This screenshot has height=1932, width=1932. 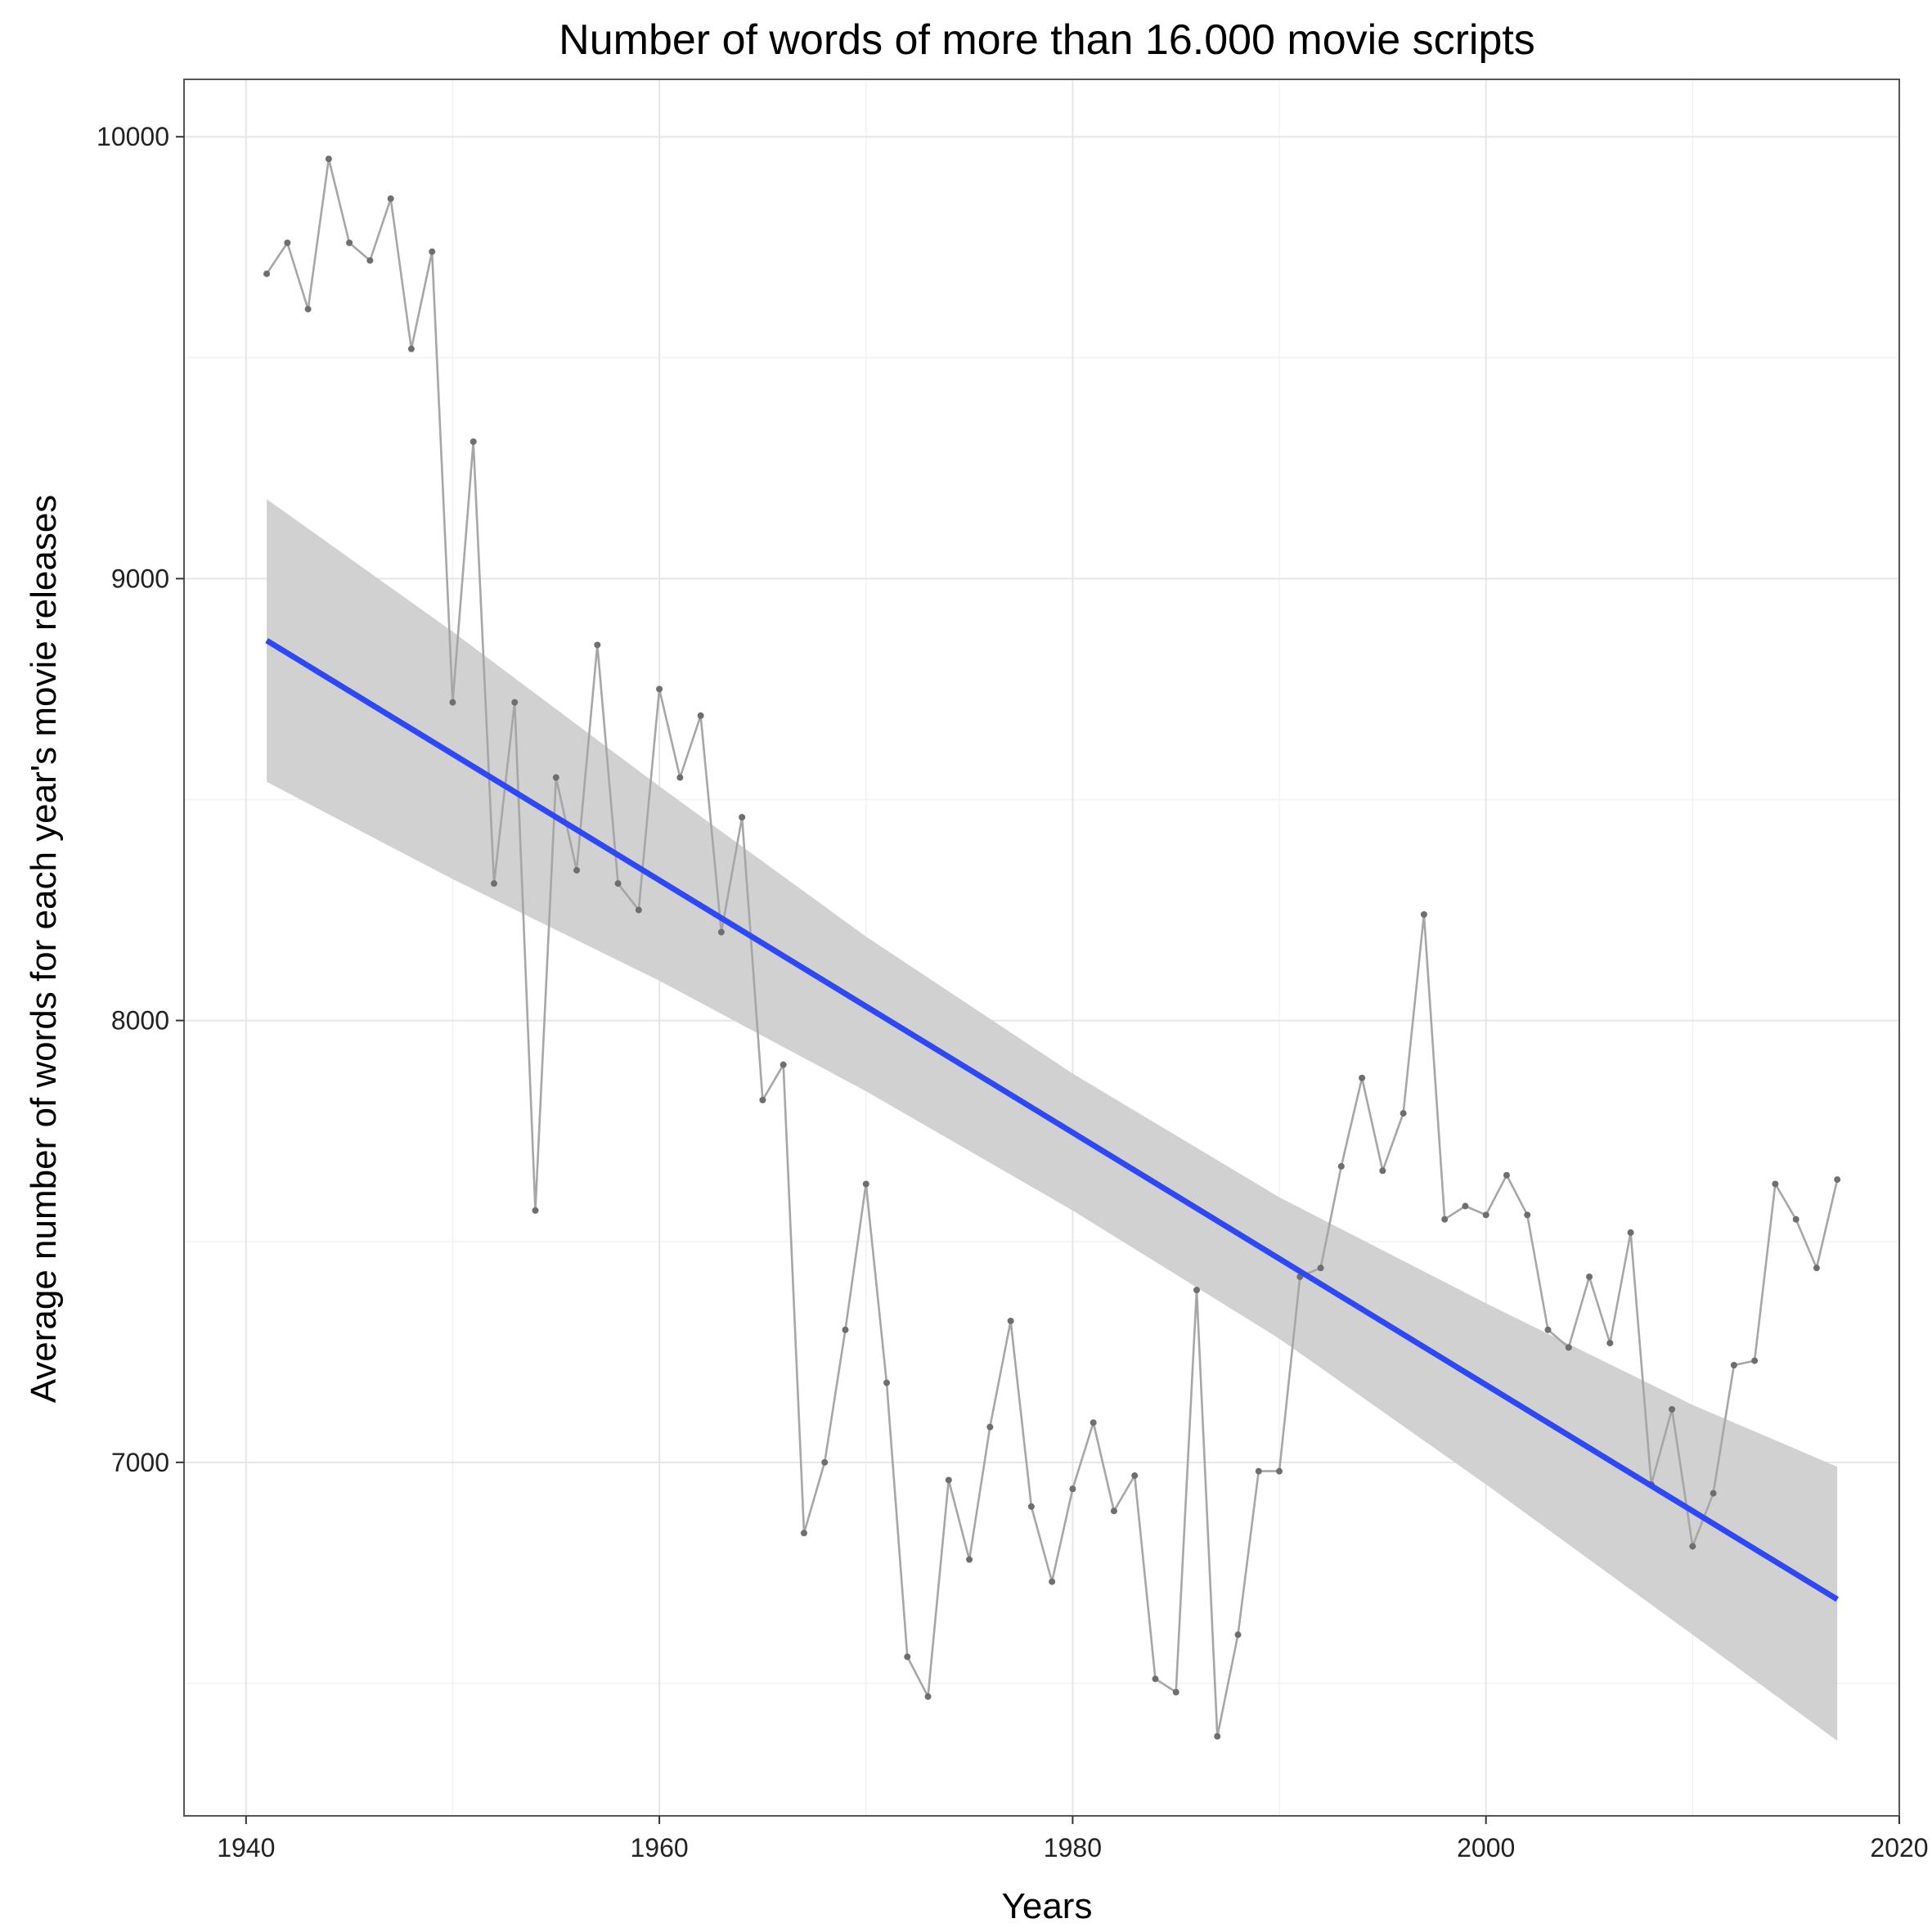 What do you see at coordinates (1073, 1847) in the screenshot?
I see `x-tick-label: 1980` at bounding box center [1073, 1847].